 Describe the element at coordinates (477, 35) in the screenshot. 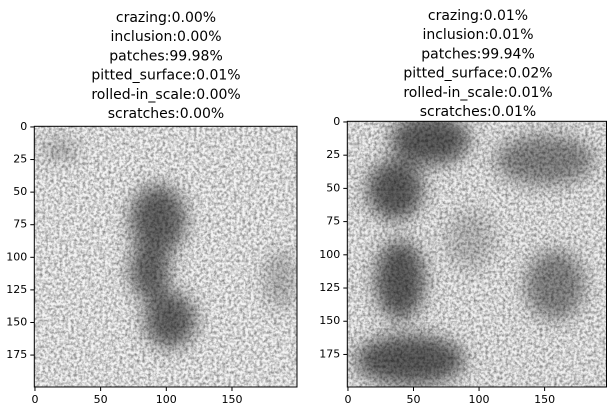

I see `title-line: inclusion:0.01%` at that location.